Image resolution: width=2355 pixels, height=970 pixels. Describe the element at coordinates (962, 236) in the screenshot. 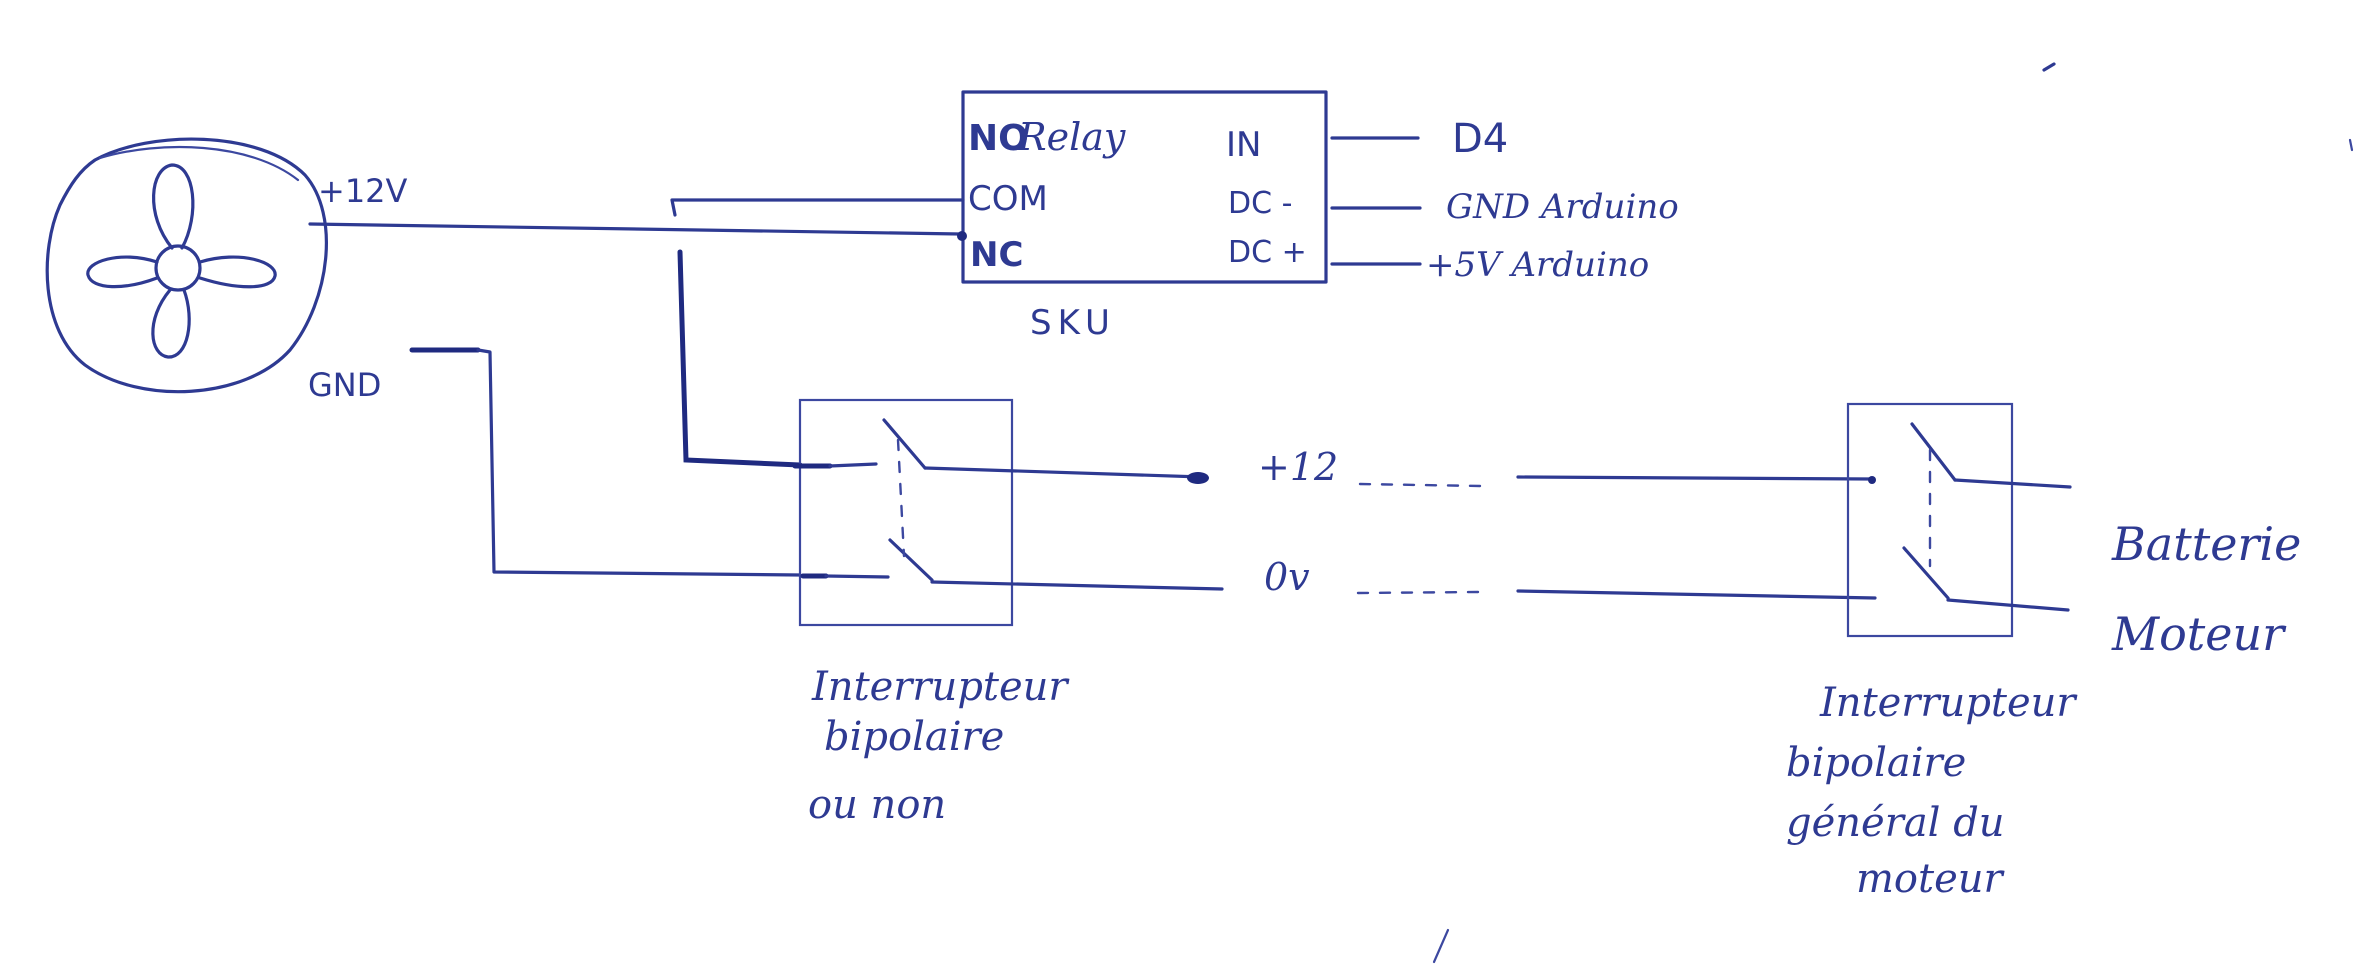

I see `junction-relay-nc` at that location.